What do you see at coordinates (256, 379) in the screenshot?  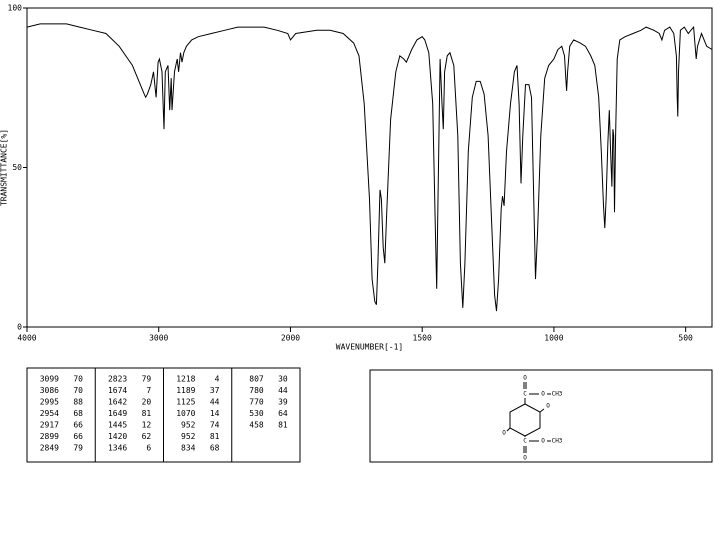 I see `peak-wavenumber: 807` at bounding box center [256, 379].